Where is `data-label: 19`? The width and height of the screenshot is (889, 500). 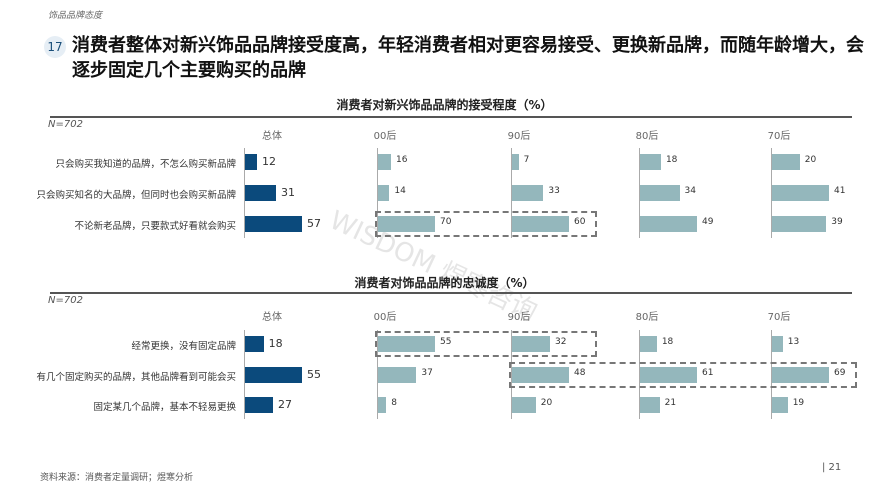
data-label: 19 is located at coordinates (798, 403).